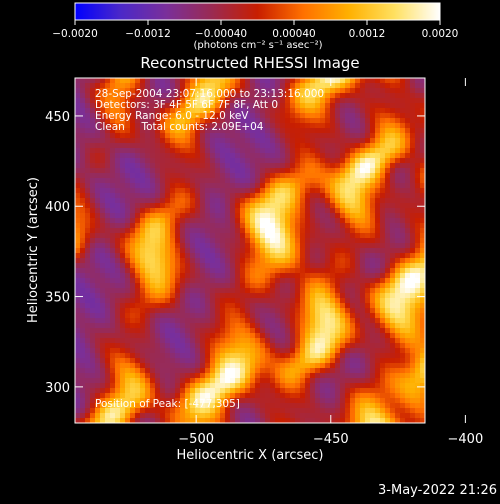 The height and width of the screenshot is (504, 500). What do you see at coordinates (57, 388) in the screenshot?
I see `y-tick-label: 300` at bounding box center [57, 388].